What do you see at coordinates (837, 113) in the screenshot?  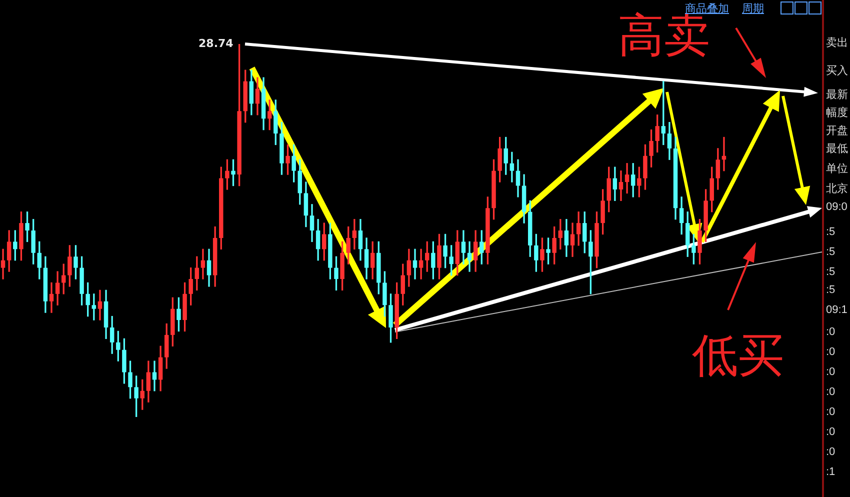 I see `text: 幅度` at bounding box center [837, 113].